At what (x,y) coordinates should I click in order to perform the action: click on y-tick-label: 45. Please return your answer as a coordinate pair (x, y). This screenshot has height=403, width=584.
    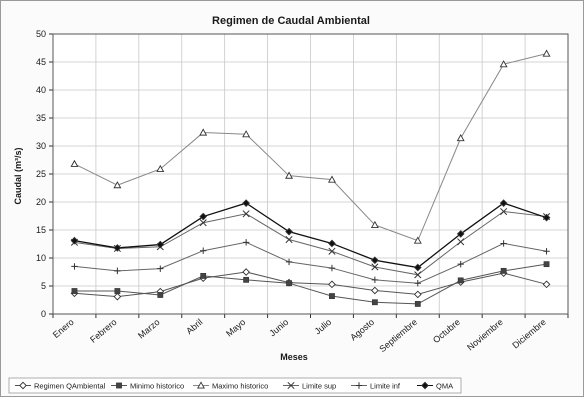
    Looking at the image, I should click on (41, 62).